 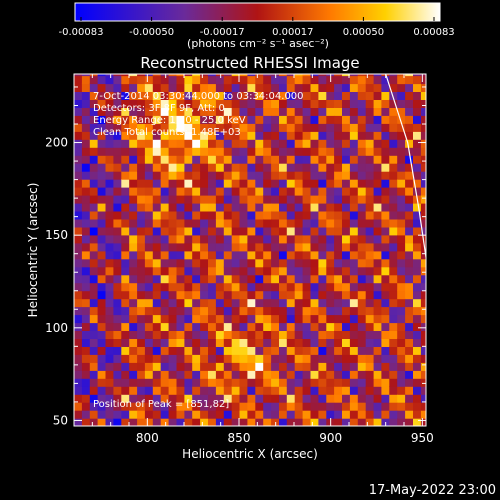 What do you see at coordinates (60, 420) in the screenshot?
I see `y-tick-label: 50` at bounding box center [60, 420].